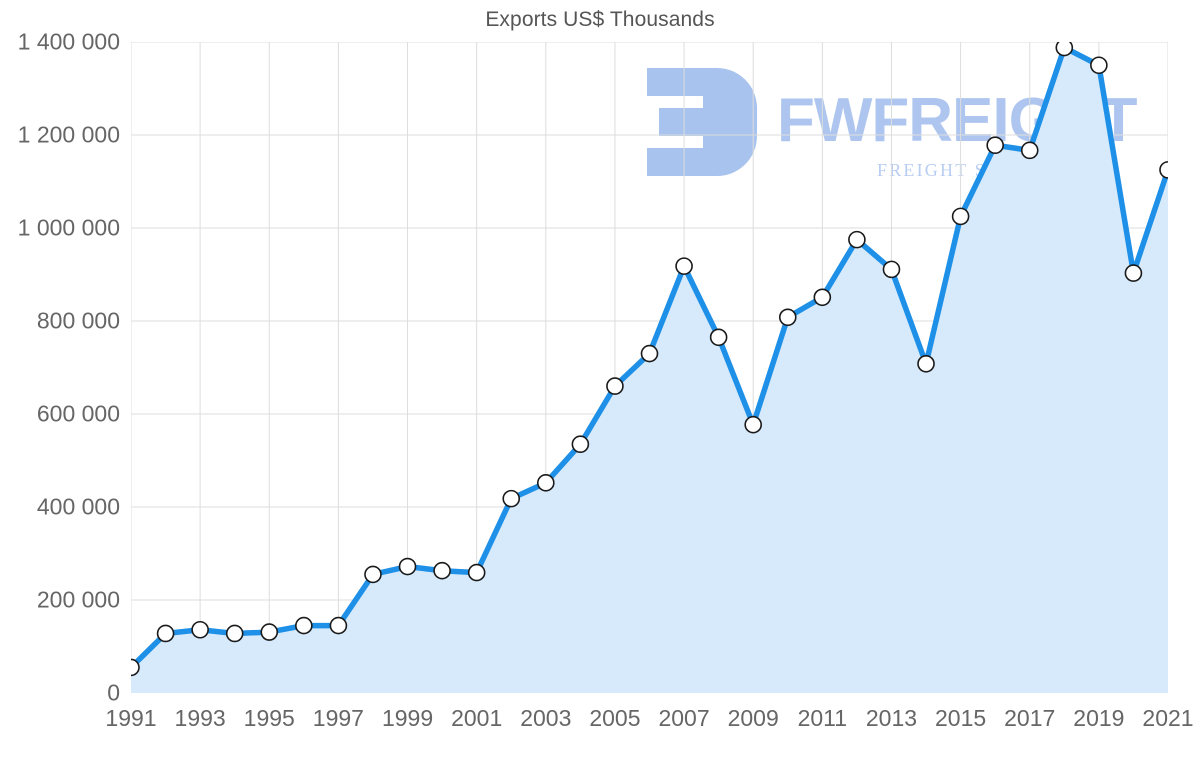  Describe the element at coordinates (200, 718) in the screenshot. I see `x-axis-tick-label: 1993` at that location.